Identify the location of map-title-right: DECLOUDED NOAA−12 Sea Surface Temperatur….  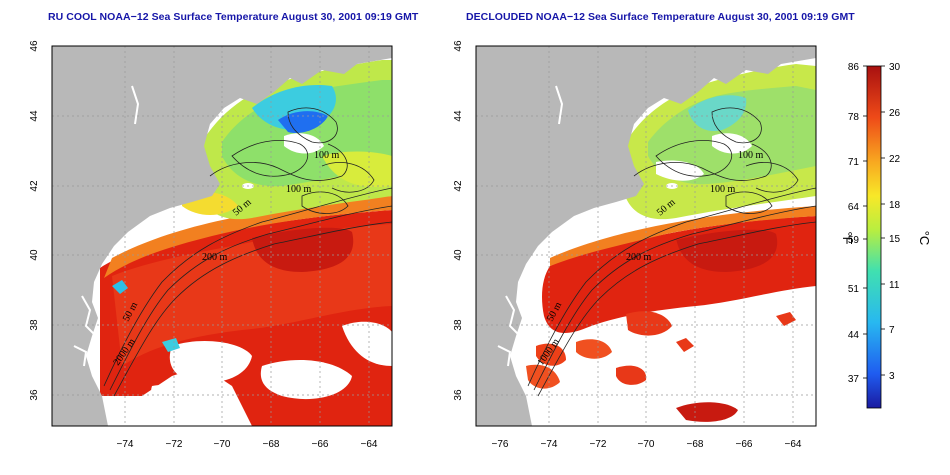
(660, 17).